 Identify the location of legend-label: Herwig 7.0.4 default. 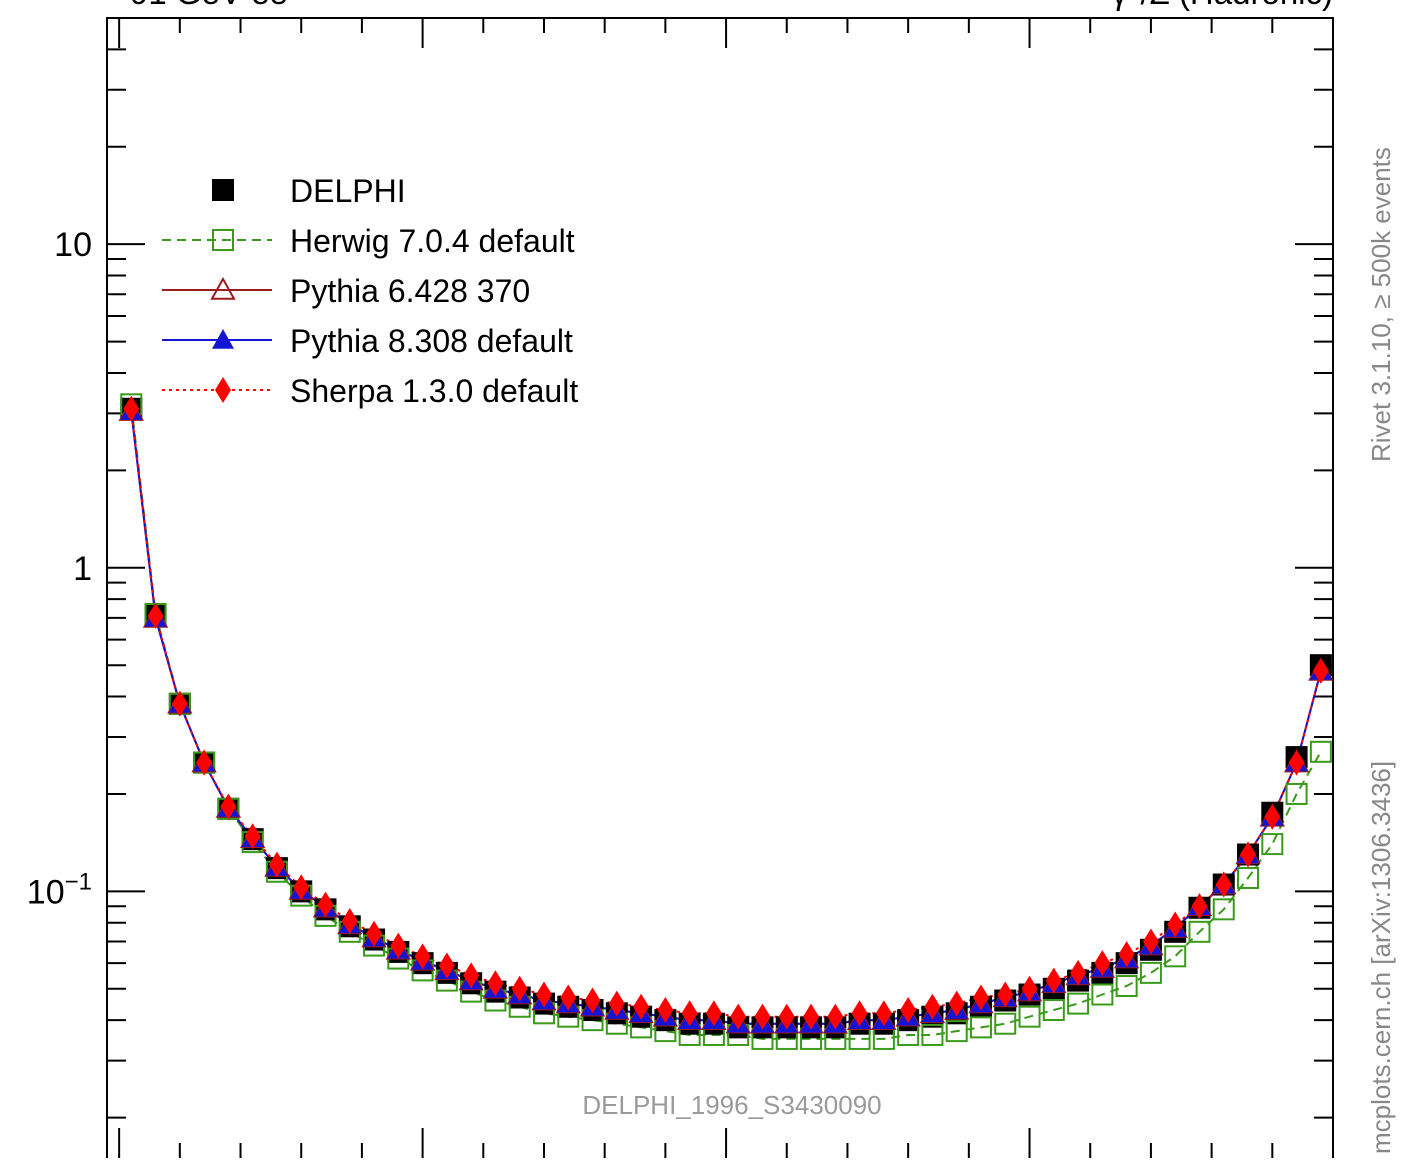
(432, 241).